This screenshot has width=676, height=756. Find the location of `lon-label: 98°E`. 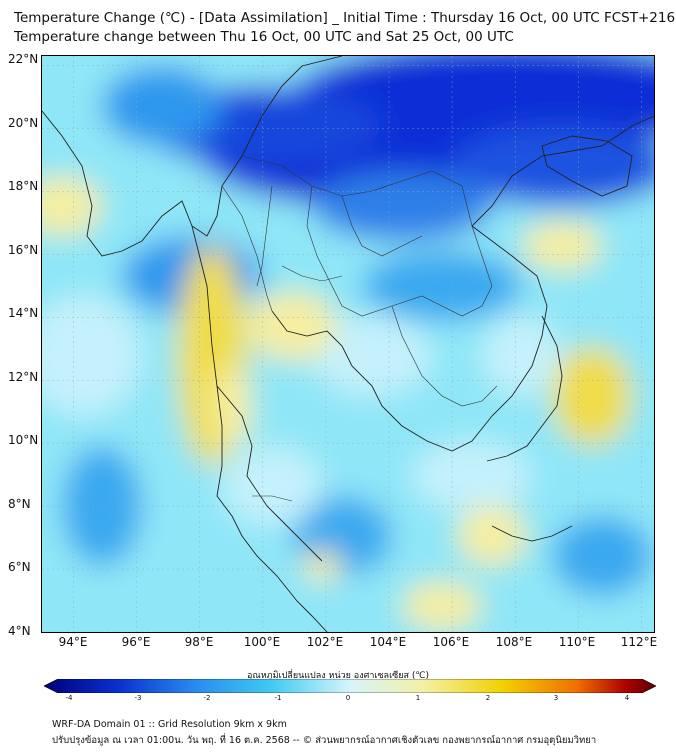

lon-label: 98°E is located at coordinates (199, 642).